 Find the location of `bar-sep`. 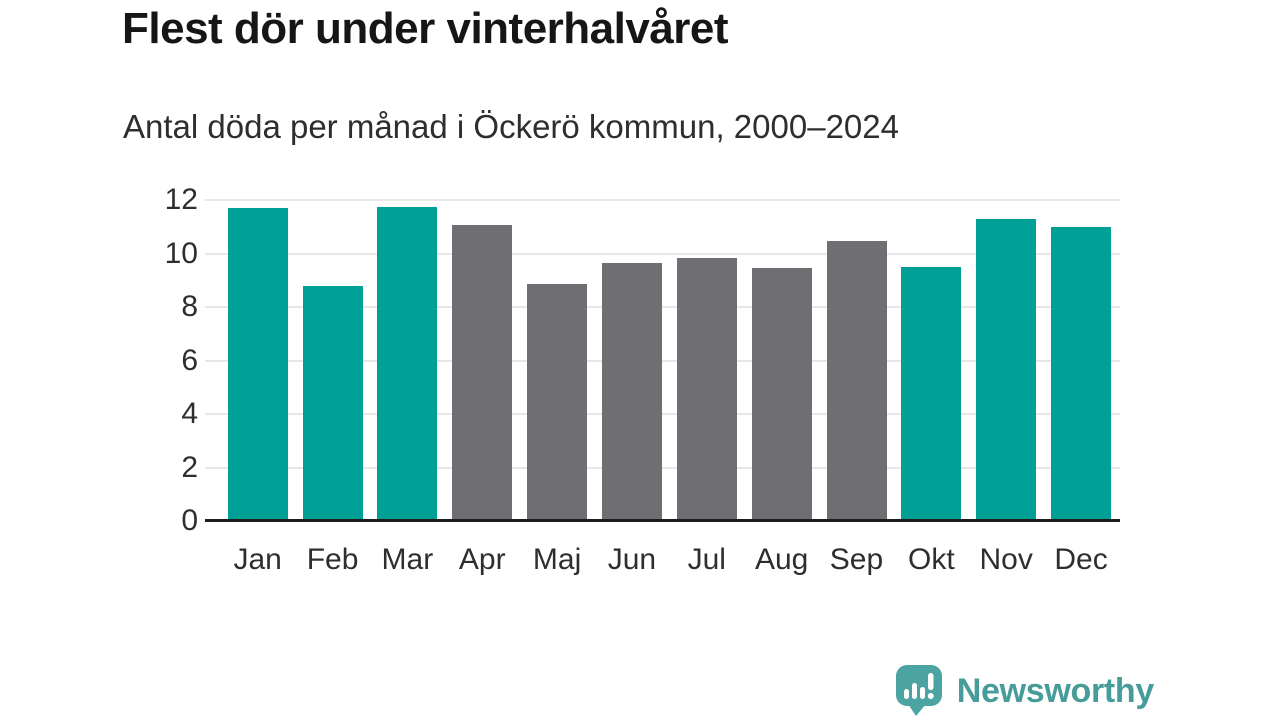

bar-sep is located at coordinates (856, 381).